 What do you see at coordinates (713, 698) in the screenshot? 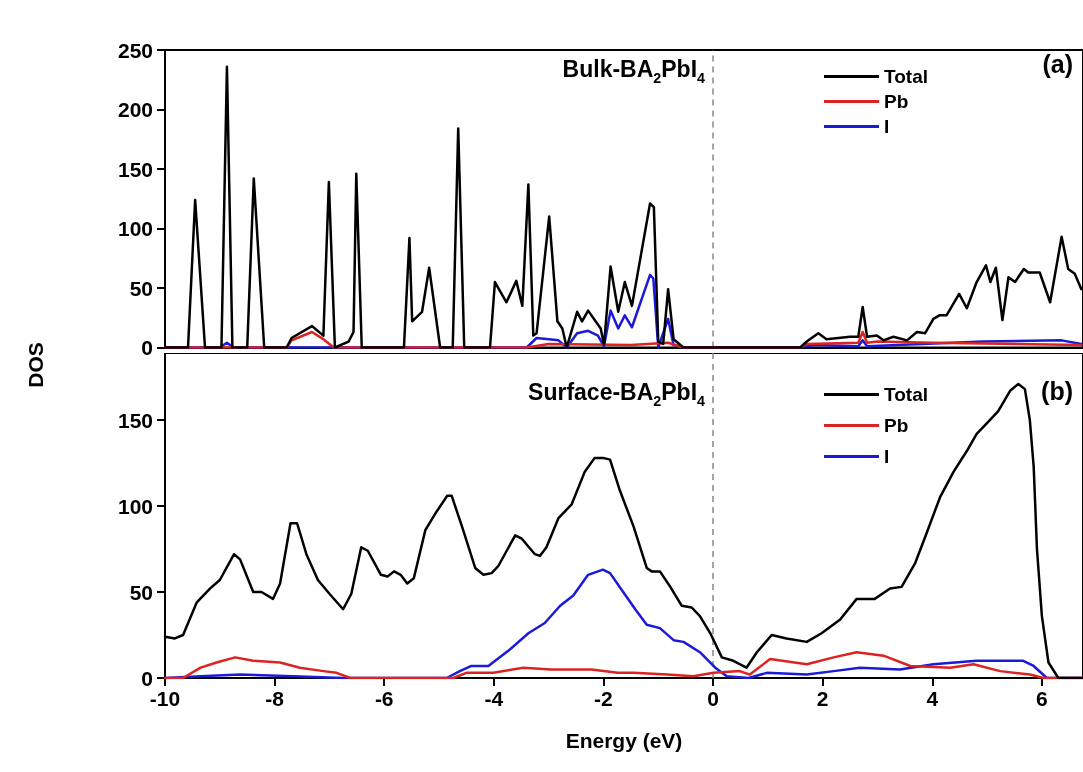
I see `x-tick-label: 0` at bounding box center [713, 698].